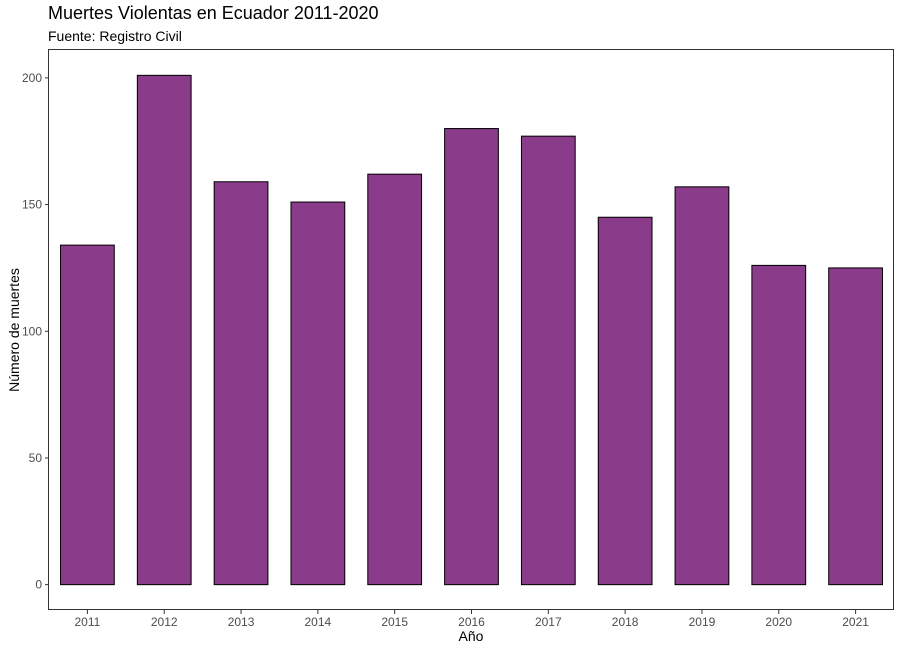  Describe the element at coordinates (38, 585) in the screenshot. I see `y-tick-label: 0` at that location.